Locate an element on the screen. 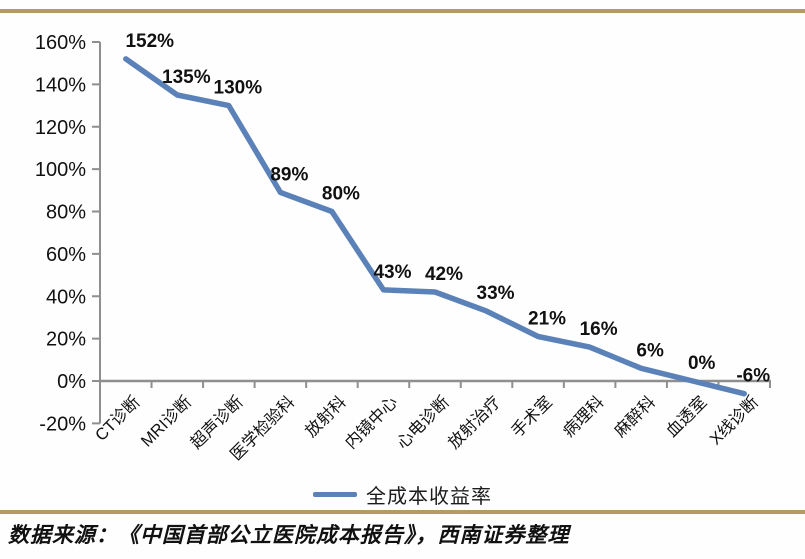 The height and width of the screenshot is (559, 805). series-data-label: 16% is located at coordinates (599, 329).